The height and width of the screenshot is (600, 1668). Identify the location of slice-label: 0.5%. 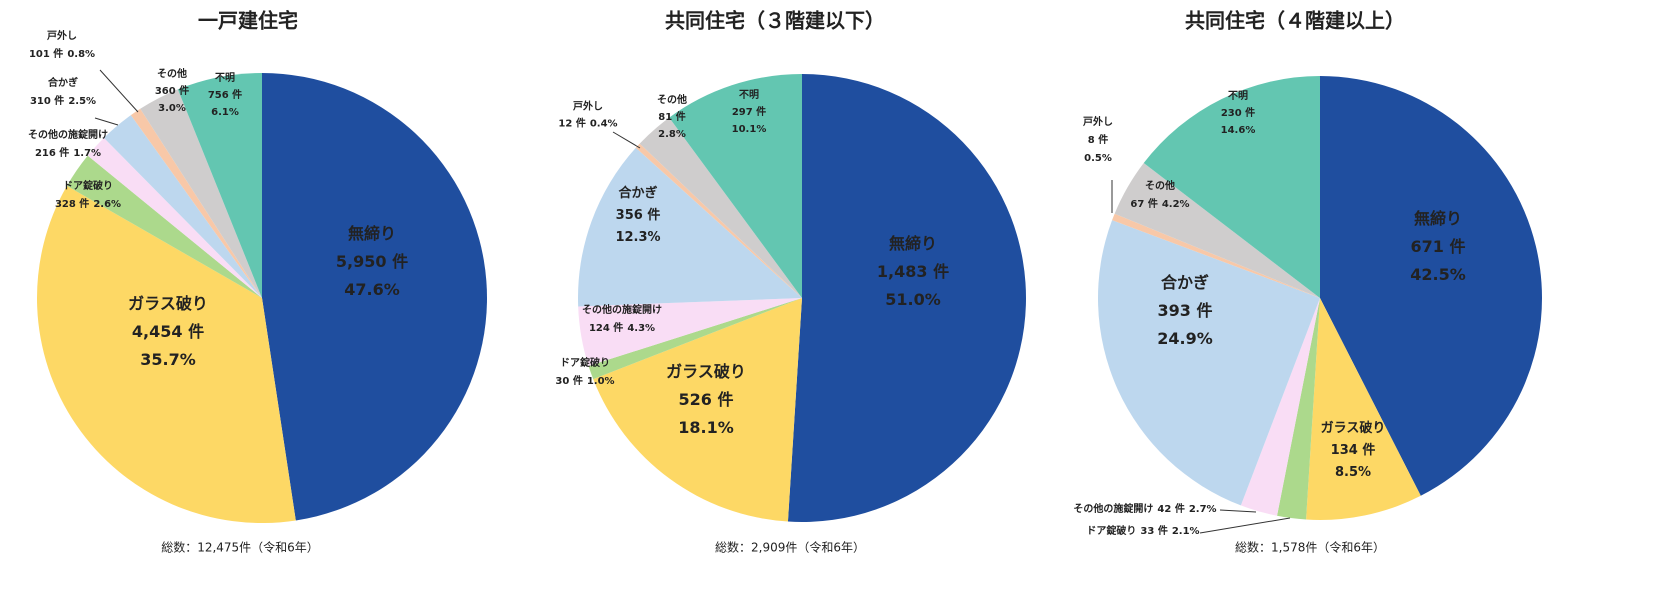
(1098, 158).